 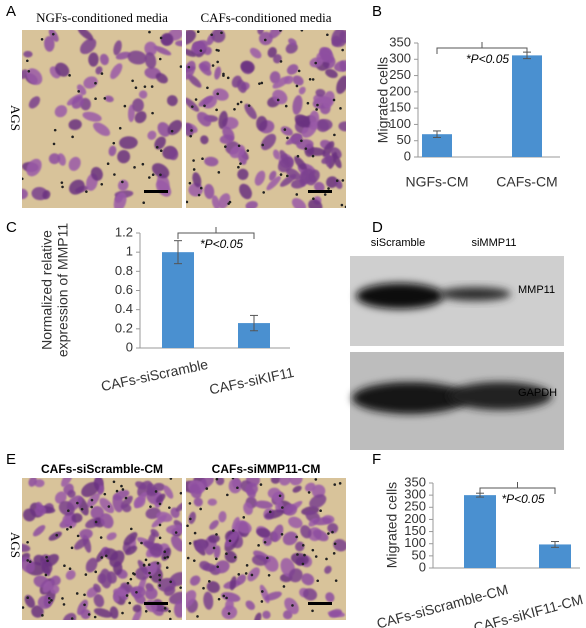 I want to click on y-axis-label: Normalized relative, so click(x=47, y=290).